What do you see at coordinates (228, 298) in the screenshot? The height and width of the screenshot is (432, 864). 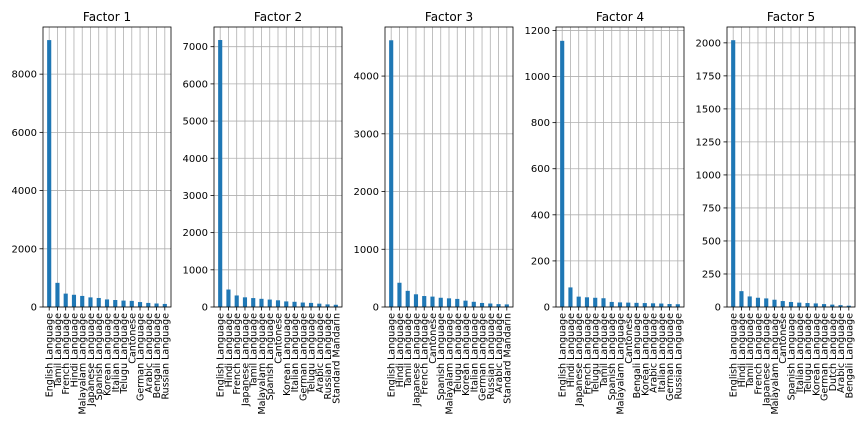 I see `bar-hindi-language` at bounding box center [228, 298].